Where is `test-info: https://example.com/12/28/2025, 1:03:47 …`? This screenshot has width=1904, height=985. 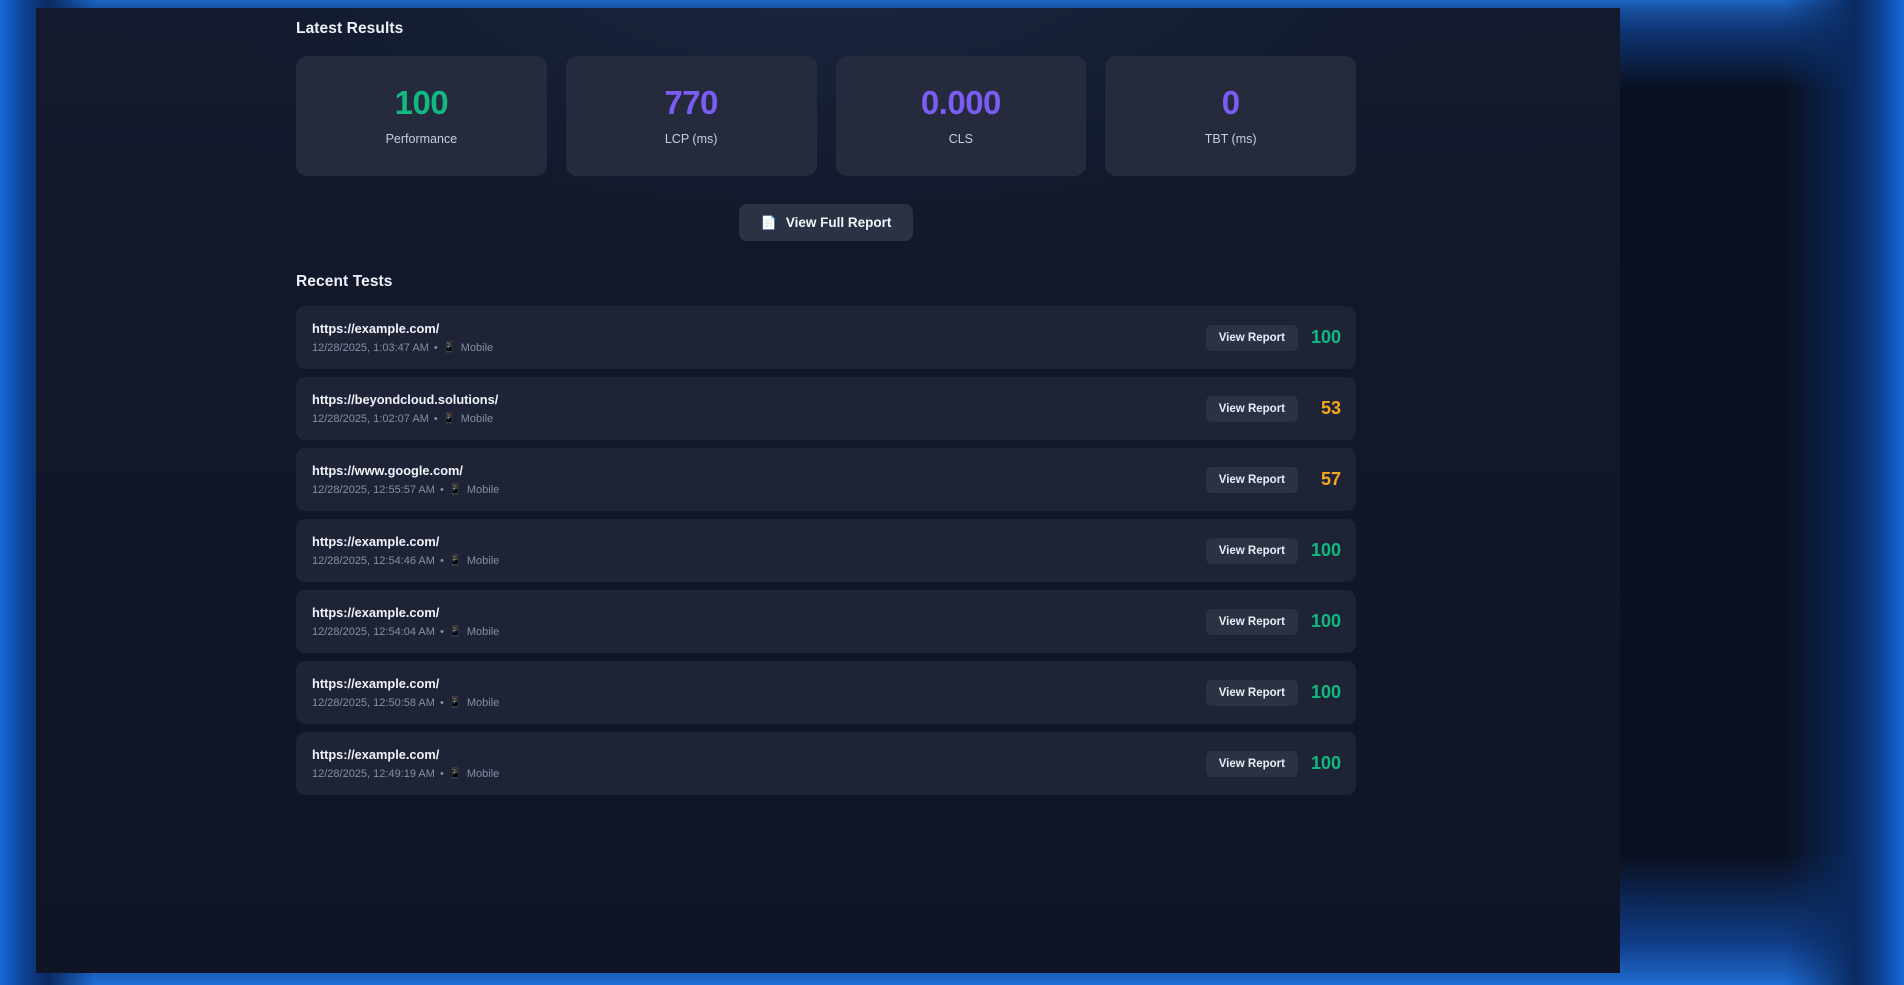 test-info: https://example.com/12/28/2025, 1:03:47 … is located at coordinates (402, 337).